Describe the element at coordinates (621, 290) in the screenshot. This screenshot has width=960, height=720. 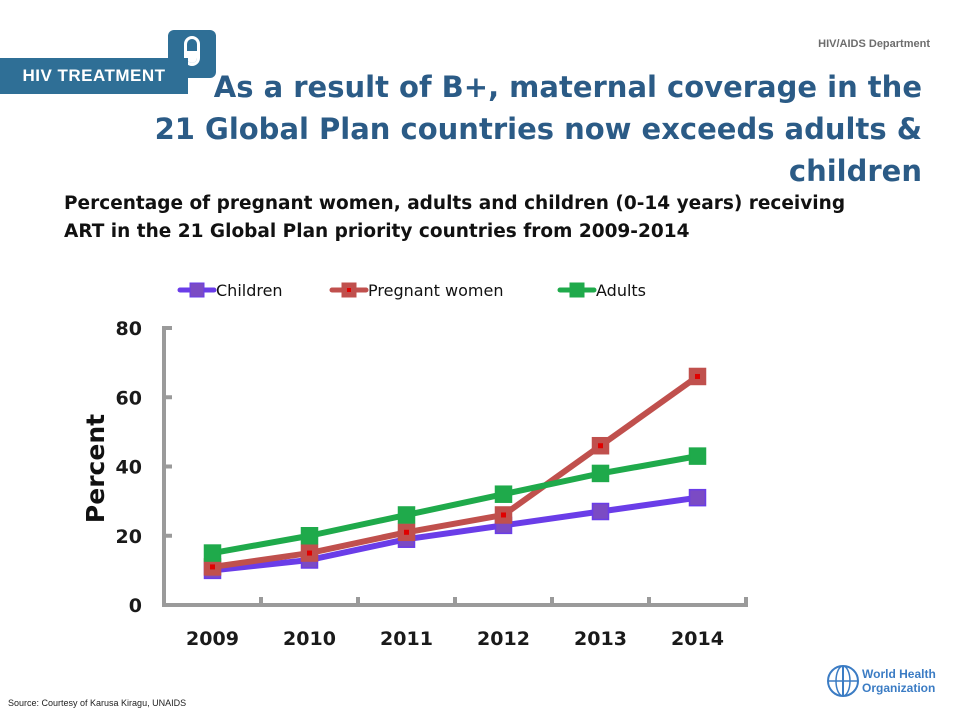
I see `legend-label: Adults` at that location.